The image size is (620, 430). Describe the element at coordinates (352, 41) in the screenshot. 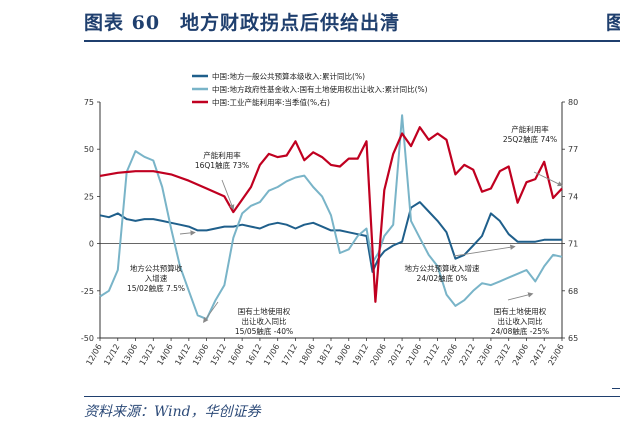

I see `title-rule` at that location.